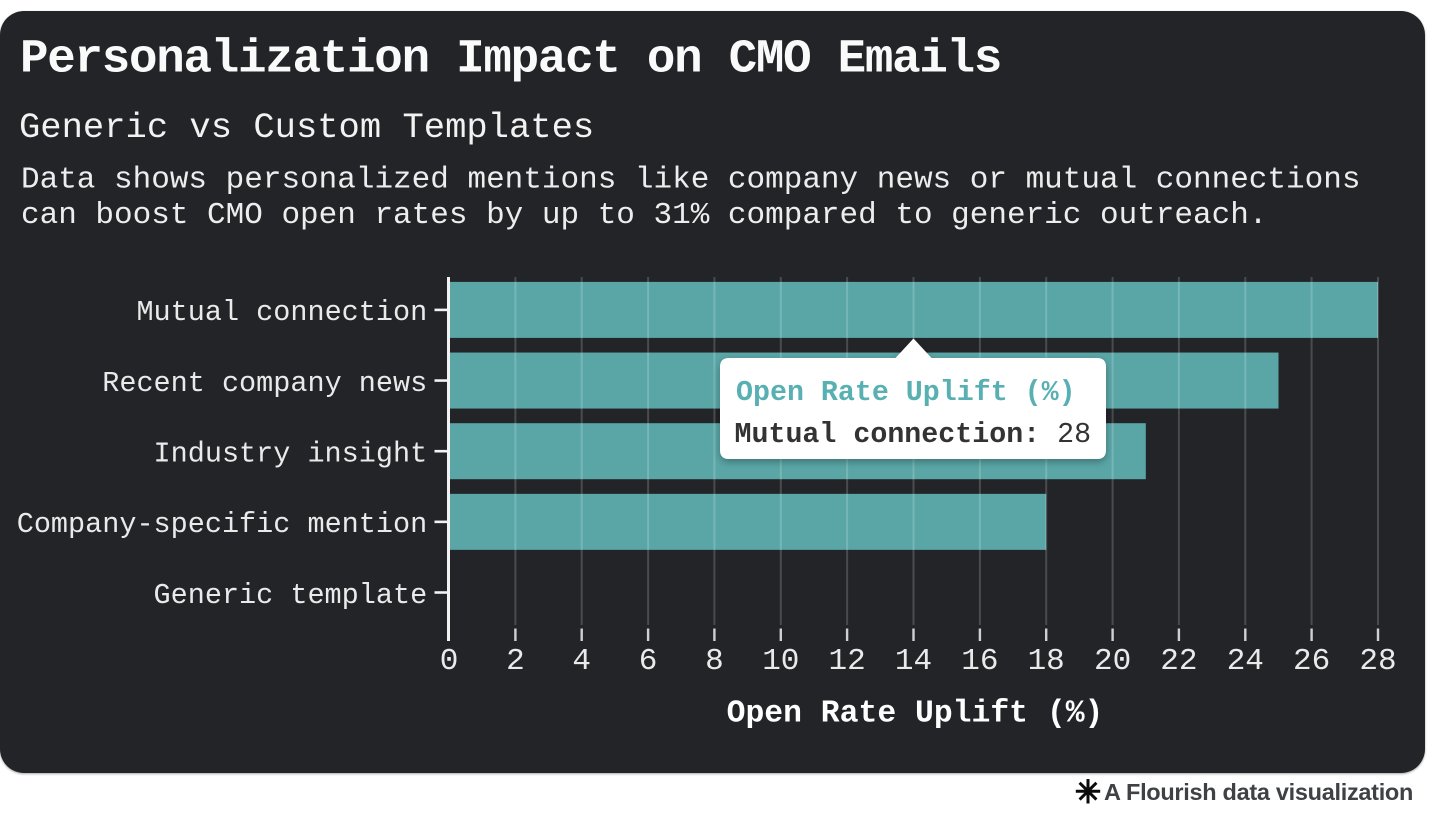 This screenshot has height=821, width=1440. What do you see at coordinates (291, 454) in the screenshot?
I see `svg-text: Industry insight` at bounding box center [291, 454].